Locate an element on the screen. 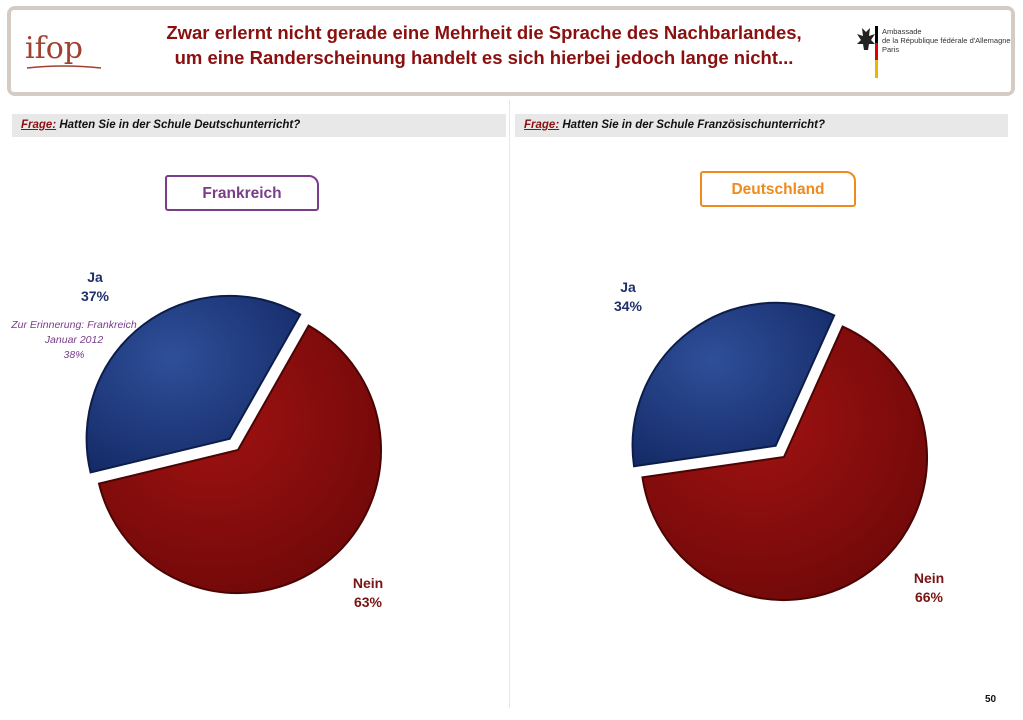 The width and height of the screenshot is (1023, 720). reminder-line-1: Zur Erinnerung: Frankreich is located at coordinates (74, 325).